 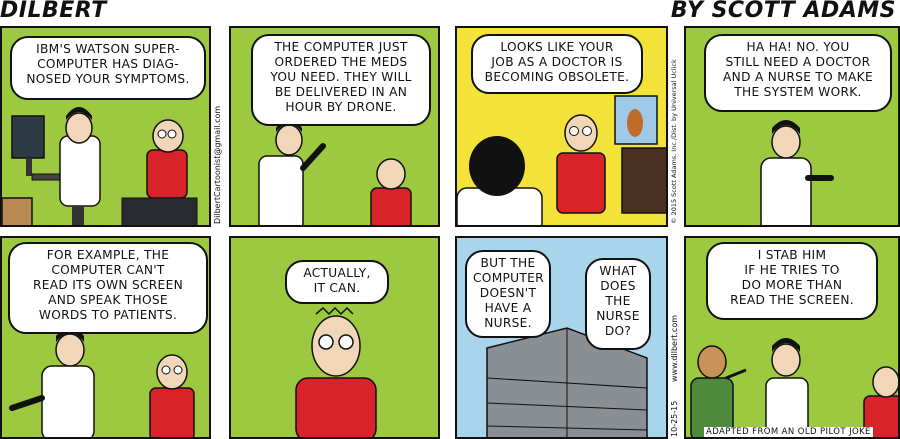 What do you see at coordinates (794, 387) in the screenshot?
I see `panel-8-art` at bounding box center [794, 387].